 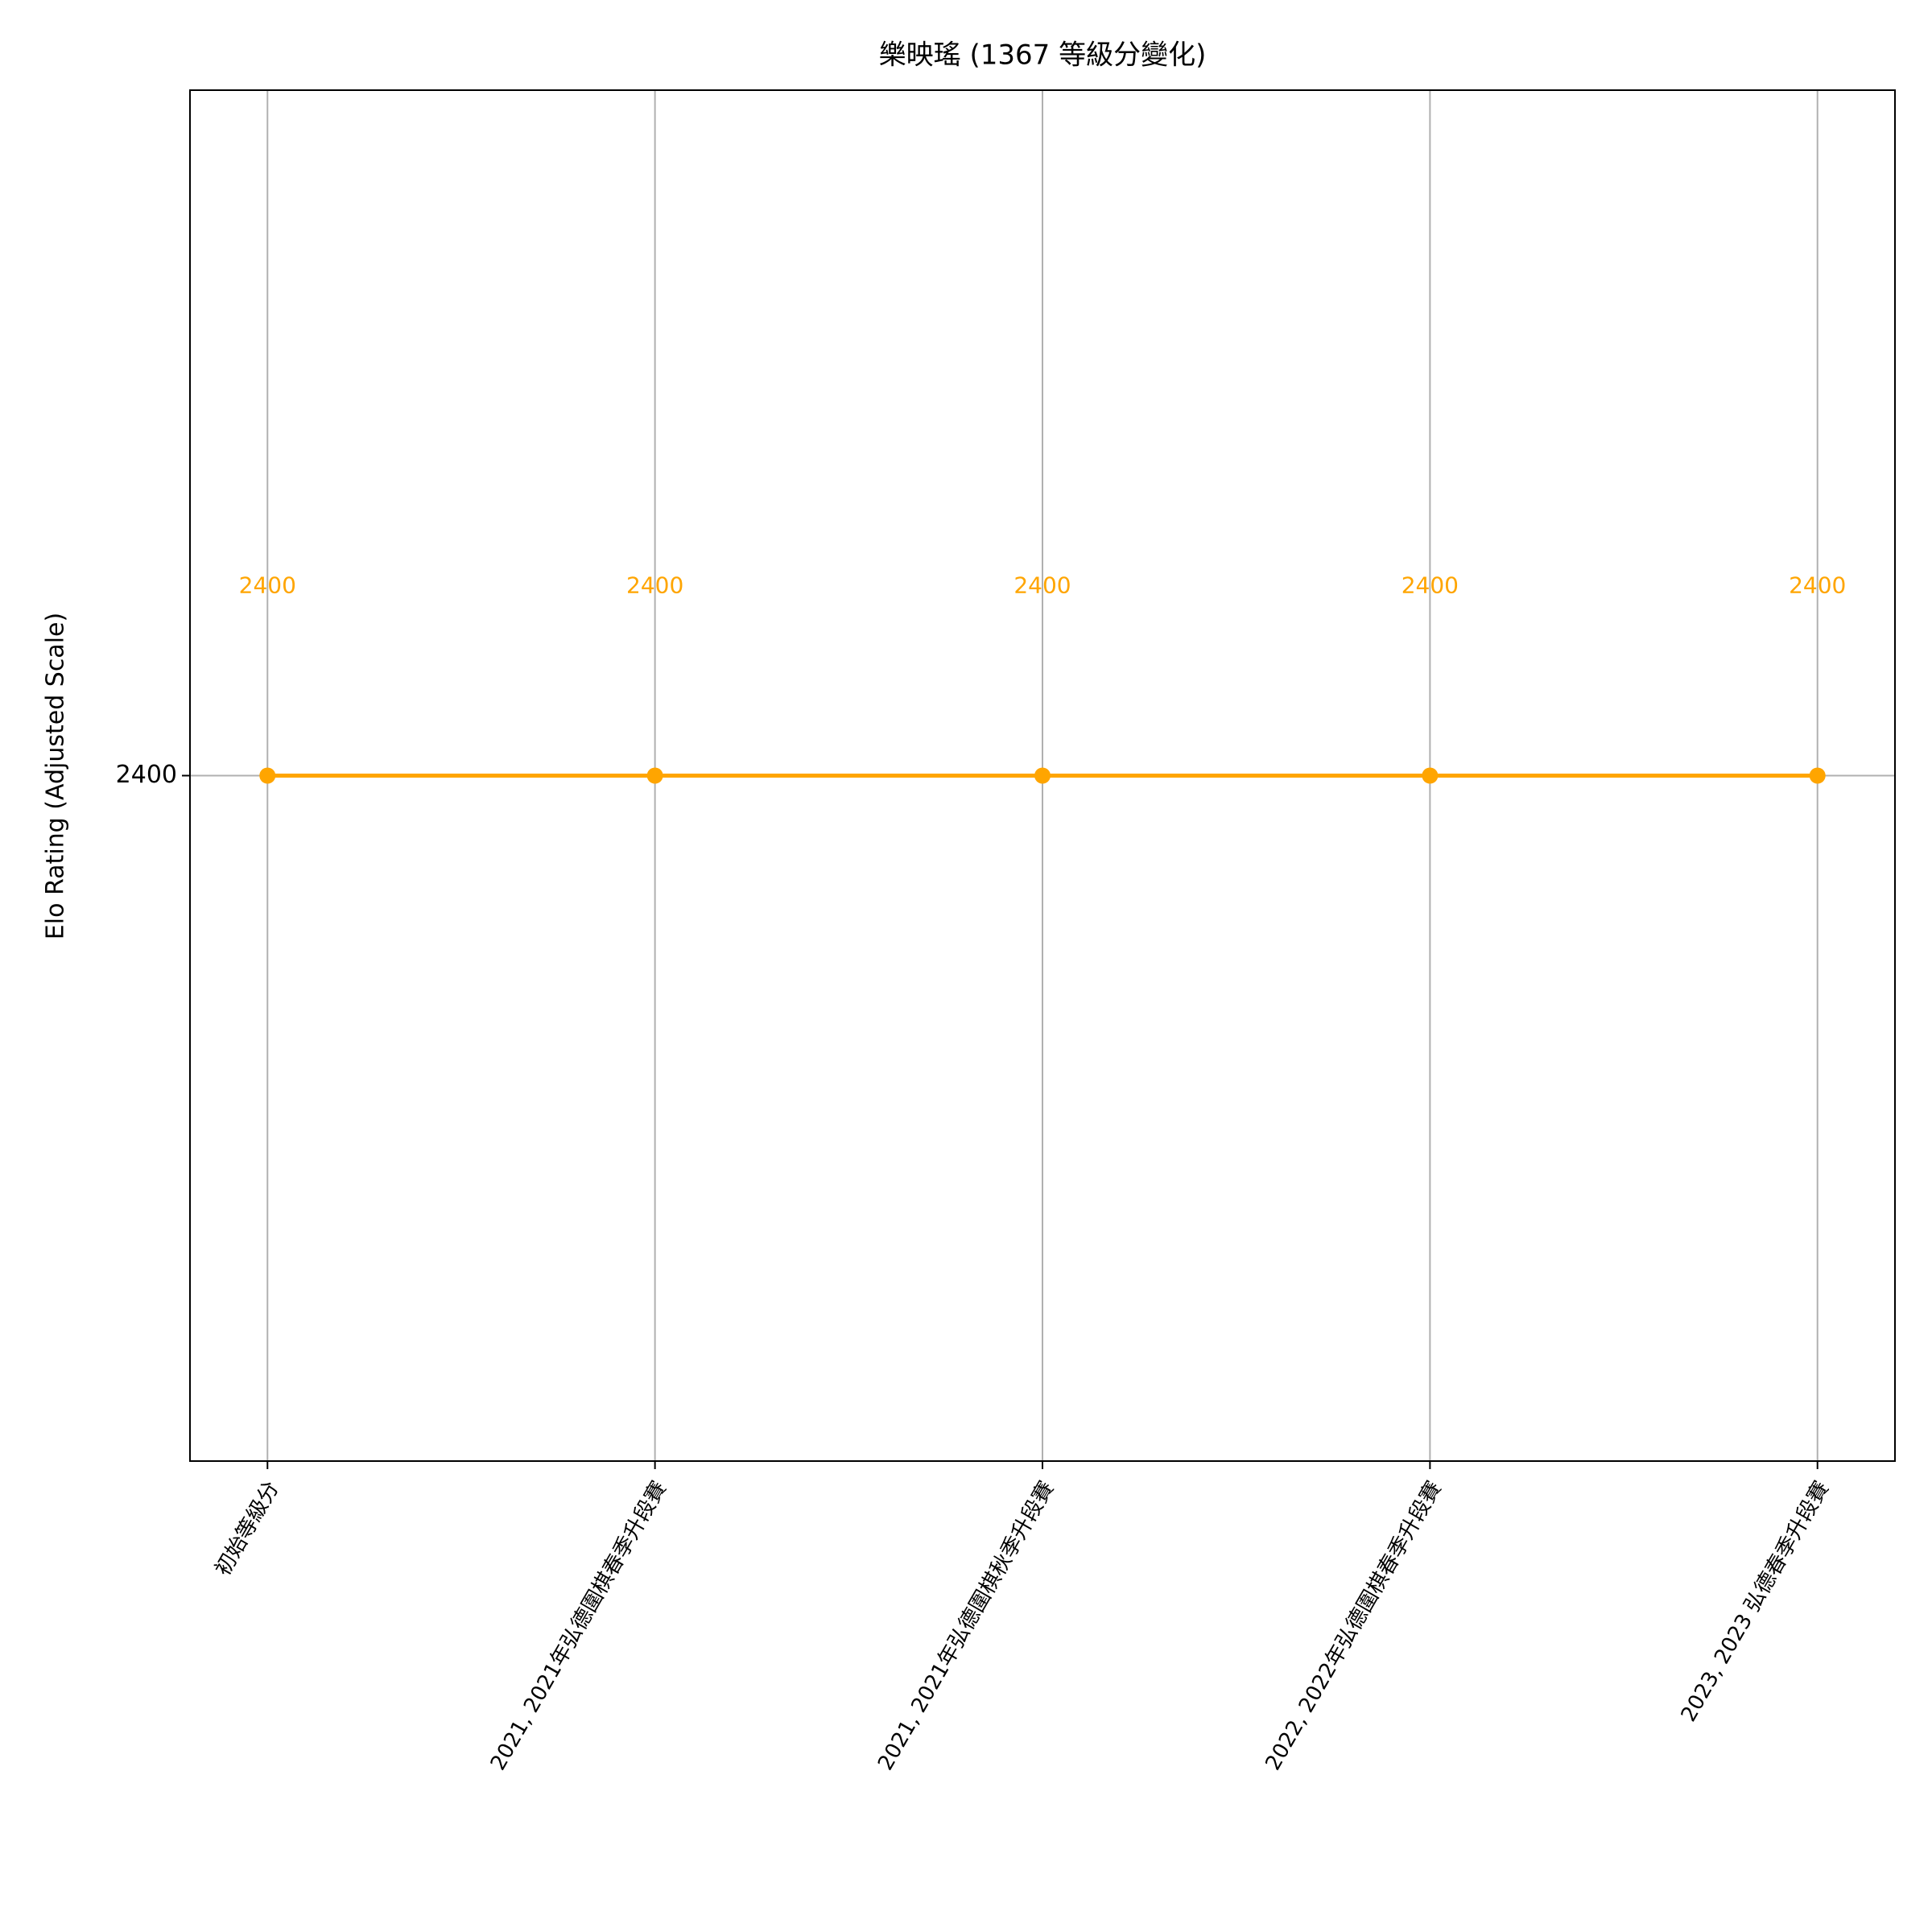 I want to click on x-tick-label: 初始等級分, so click(x=247, y=1528).